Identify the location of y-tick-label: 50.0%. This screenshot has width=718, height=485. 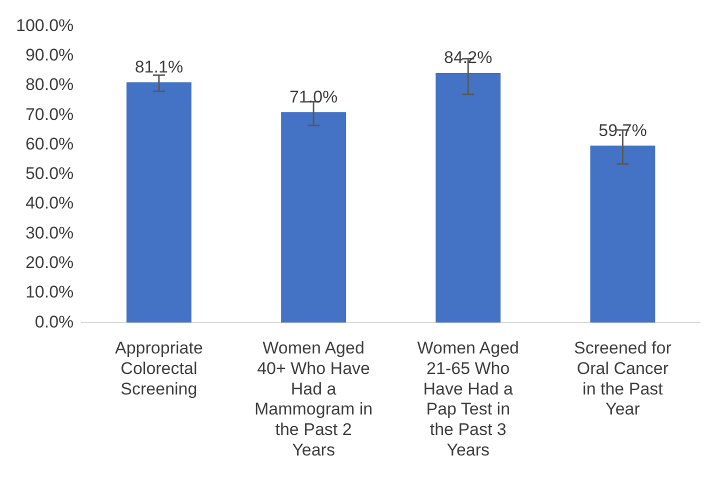
(49, 174).